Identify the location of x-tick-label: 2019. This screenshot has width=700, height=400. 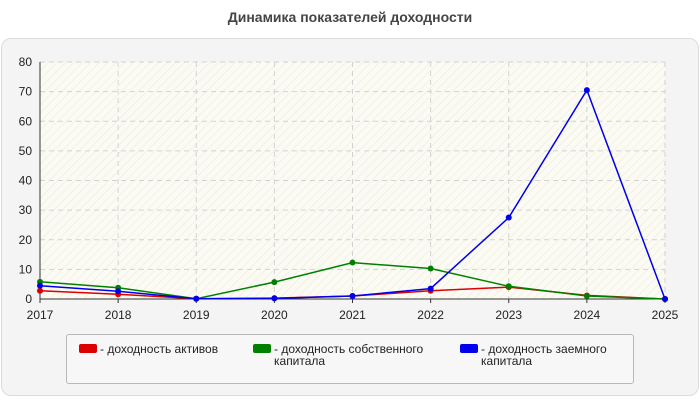
(196, 315).